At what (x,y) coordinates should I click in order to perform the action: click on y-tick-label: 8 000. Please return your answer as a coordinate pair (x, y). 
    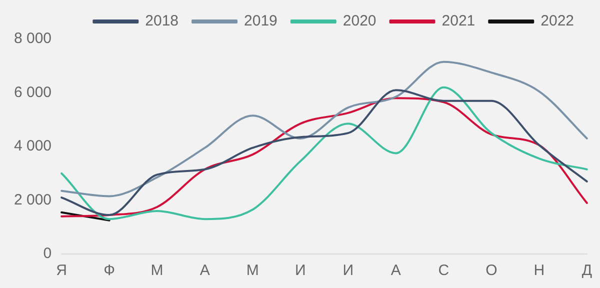
    Looking at the image, I should click on (33, 39).